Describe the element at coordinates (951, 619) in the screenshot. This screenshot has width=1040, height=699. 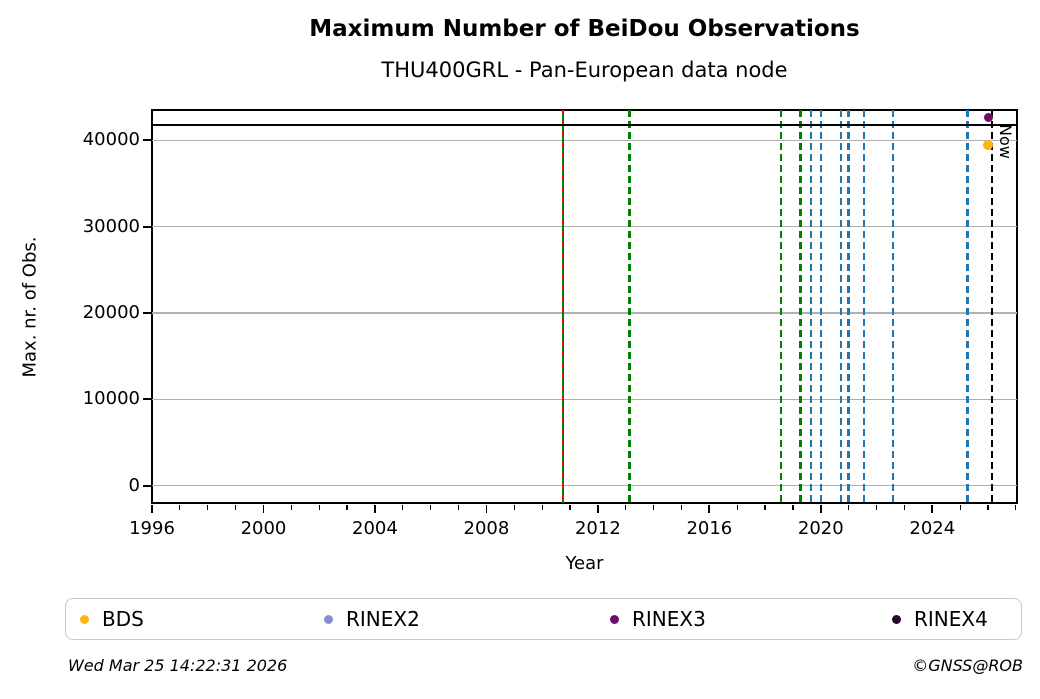
I see `legend-label: RINEX4` at that location.